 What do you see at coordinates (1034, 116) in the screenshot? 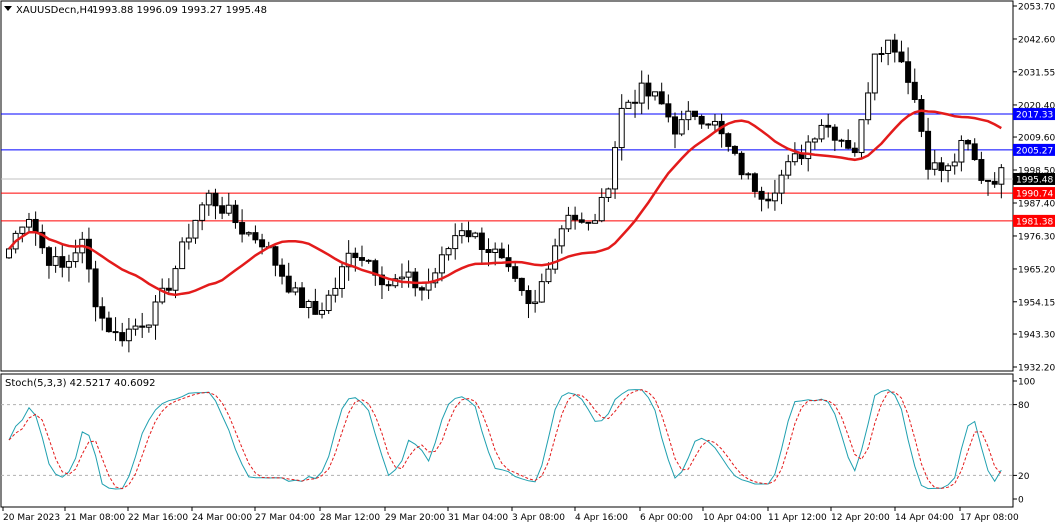
I see `price-level-label: 2017.33` at bounding box center [1034, 116].